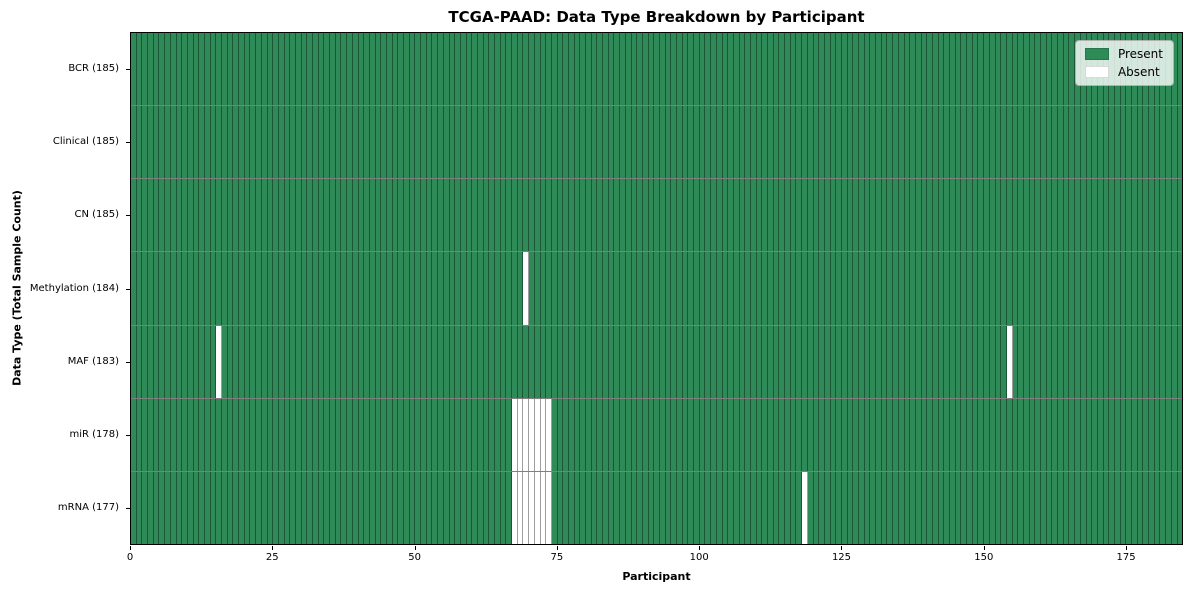  What do you see at coordinates (549, 507) in the screenshot?
I see `cell-absent` at bounding box center [549, 507].